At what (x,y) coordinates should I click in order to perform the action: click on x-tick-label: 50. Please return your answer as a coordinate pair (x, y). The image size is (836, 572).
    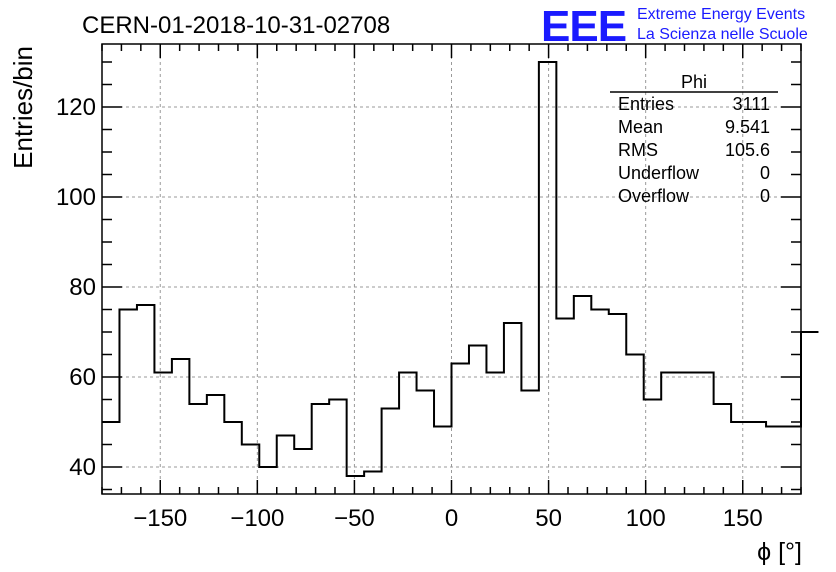
    Looking at the image, I should click on (548, 518).